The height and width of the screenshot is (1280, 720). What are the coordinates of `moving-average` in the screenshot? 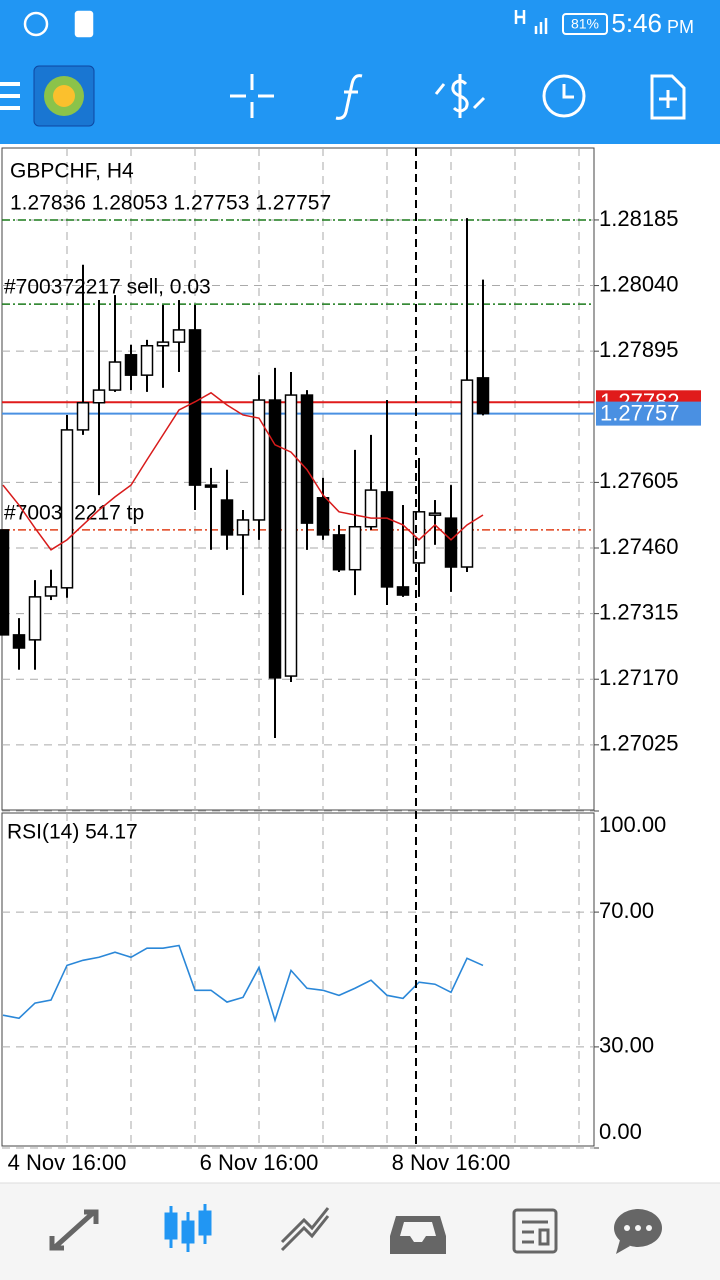 It's located at (243, 471).